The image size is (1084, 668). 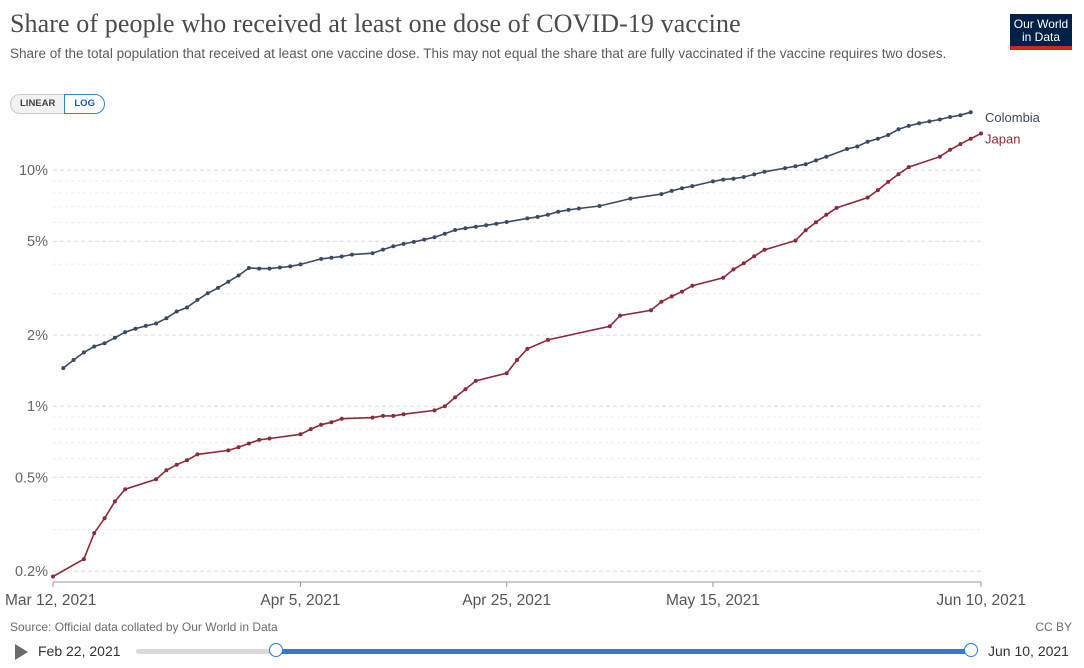 I want to click on owid-logo: Our World in Data, so click(x=1041, y=32).